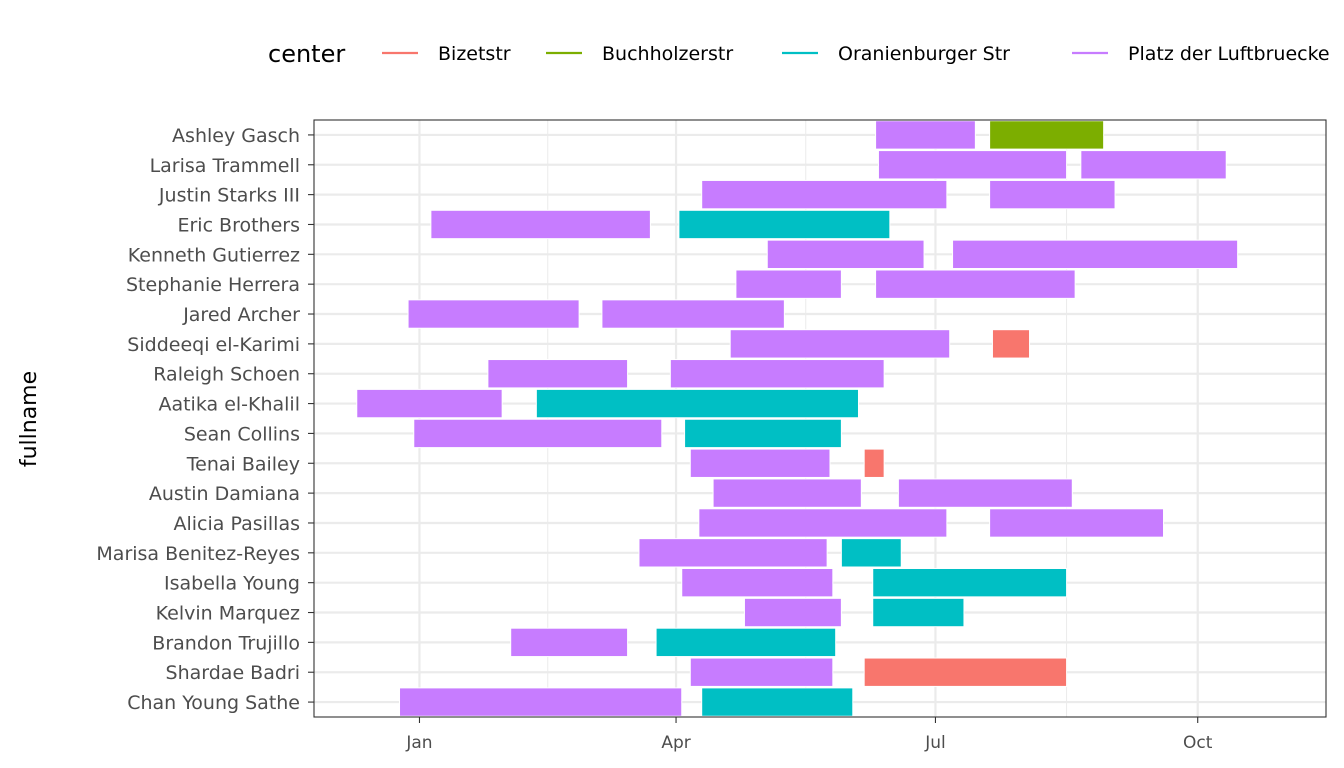 Image resolution: width=1344 pixels, height=768 pixels. I want to click on y-tick-label: Sean Collins, so click(242, 434).